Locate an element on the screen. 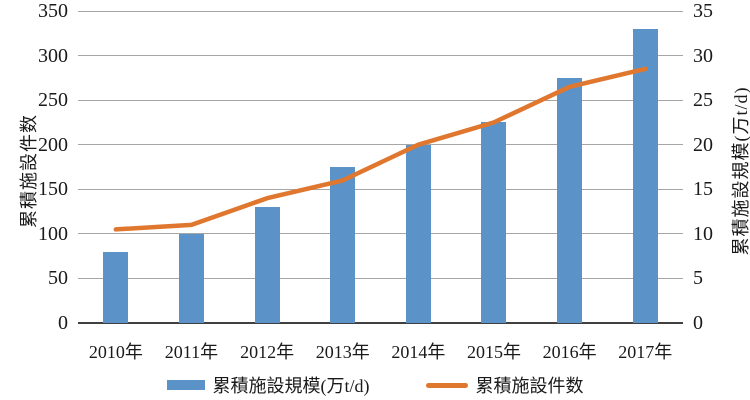 Image resolution: width=750 pixels, height=400 pixels. right-axis-tick-label: 0 is located at coordinates (698, 323).